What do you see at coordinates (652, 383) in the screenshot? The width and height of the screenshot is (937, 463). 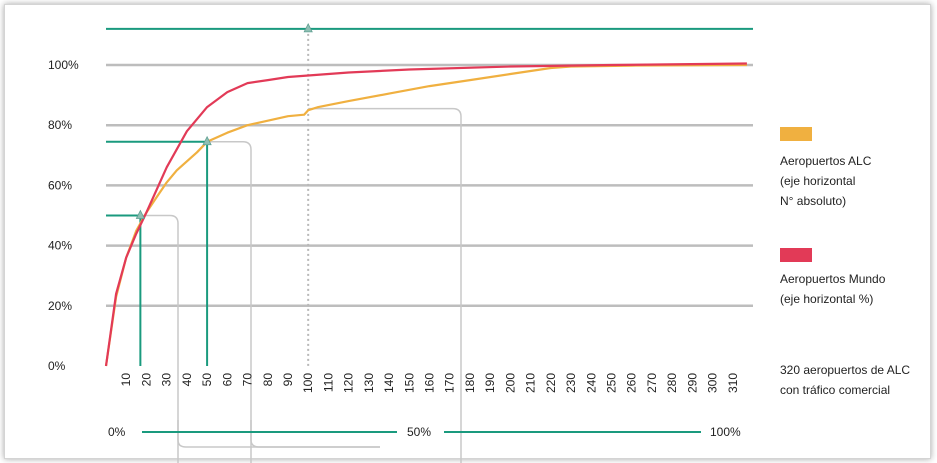 I see `x-tick-label: 270` at bounding box center [652, 383].